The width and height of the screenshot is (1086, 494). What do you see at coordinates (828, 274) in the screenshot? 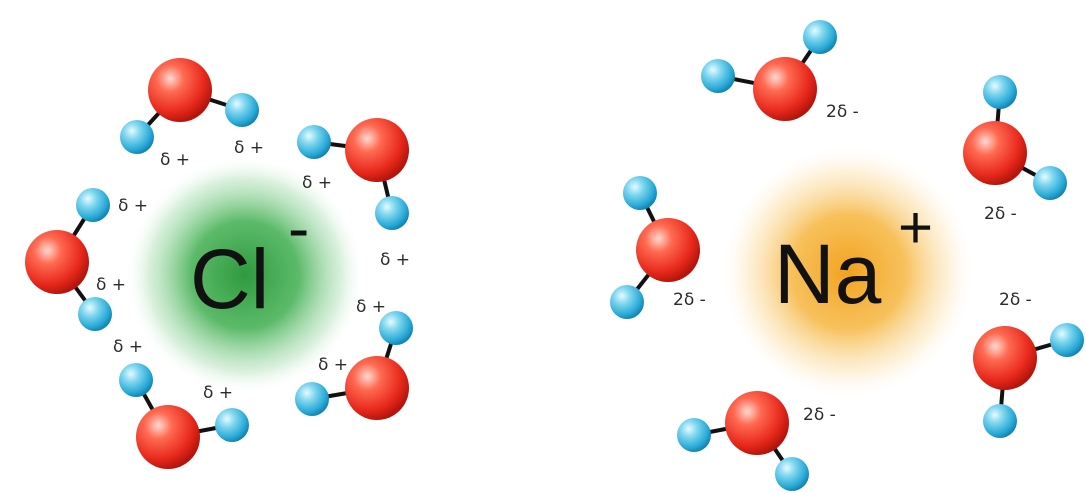
I see `sodium-symbol: Na` at bounding box center [828, 274].